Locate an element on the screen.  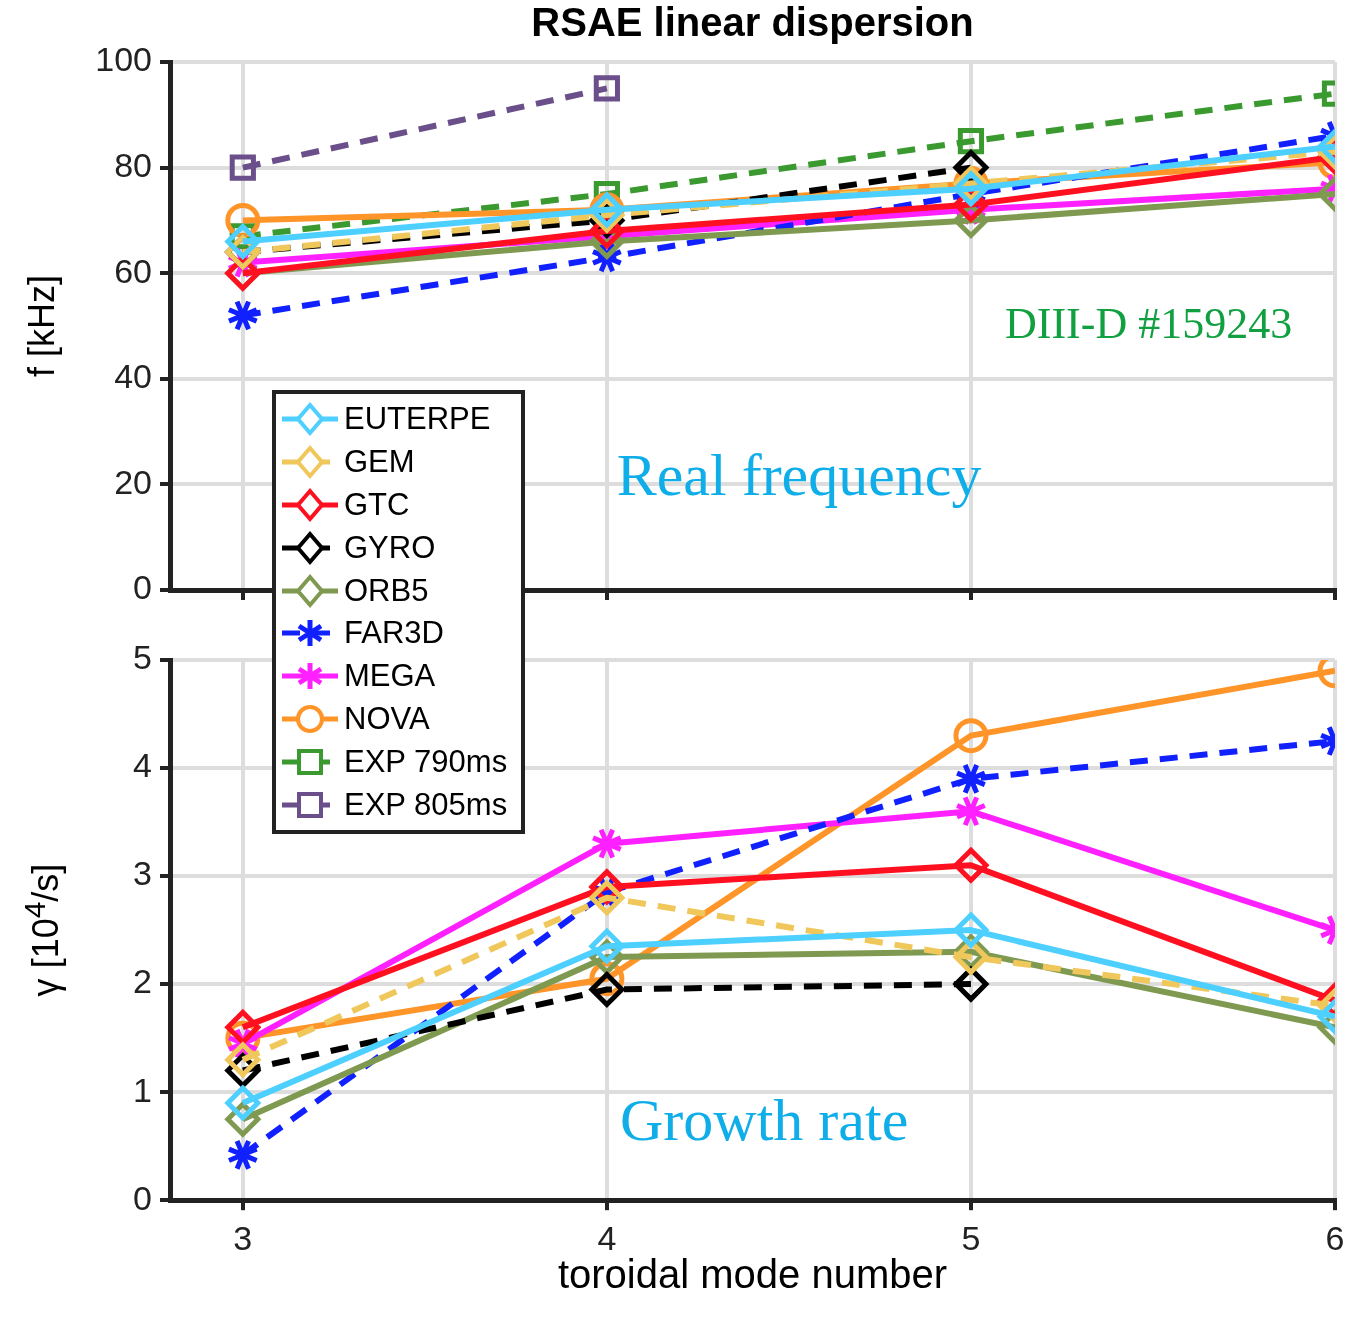
y-tick-label: 80 is located at coordinates (133, 164).